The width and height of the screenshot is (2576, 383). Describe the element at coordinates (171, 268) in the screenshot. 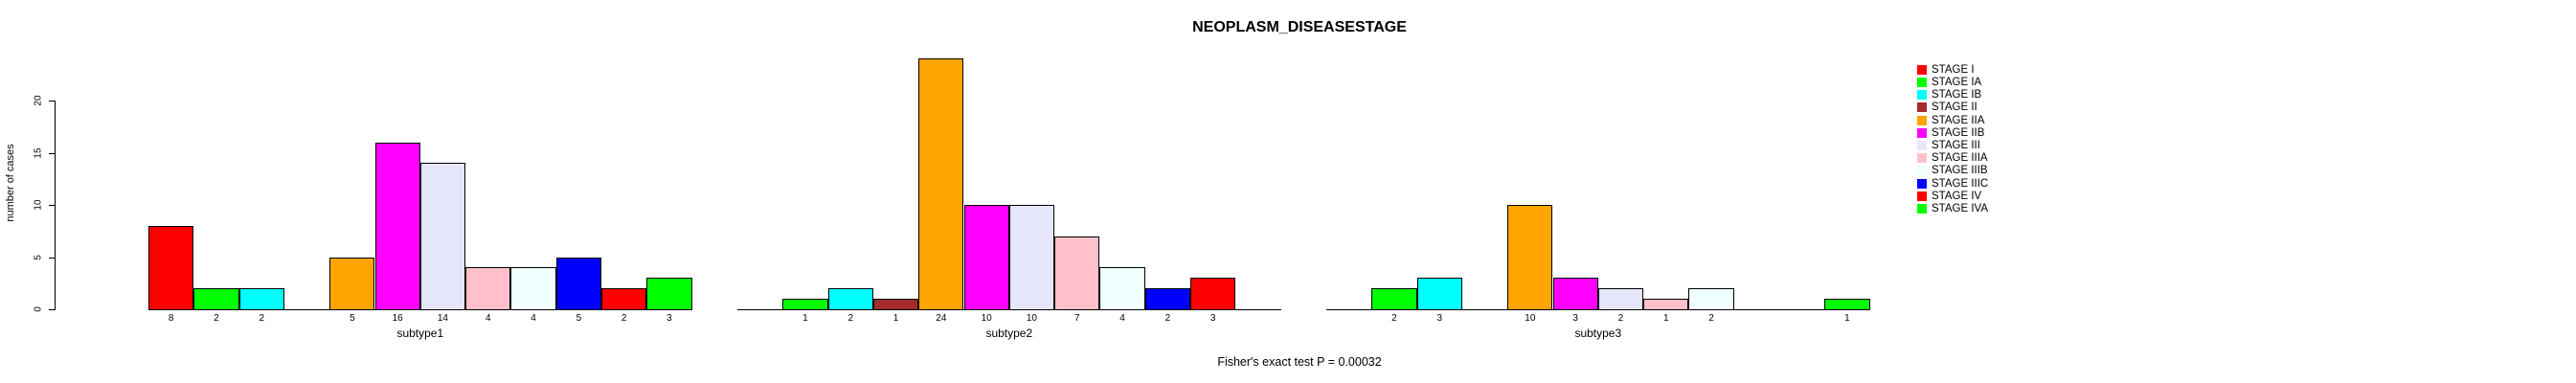

I see `bar-subtype1-stage-i` at that location.